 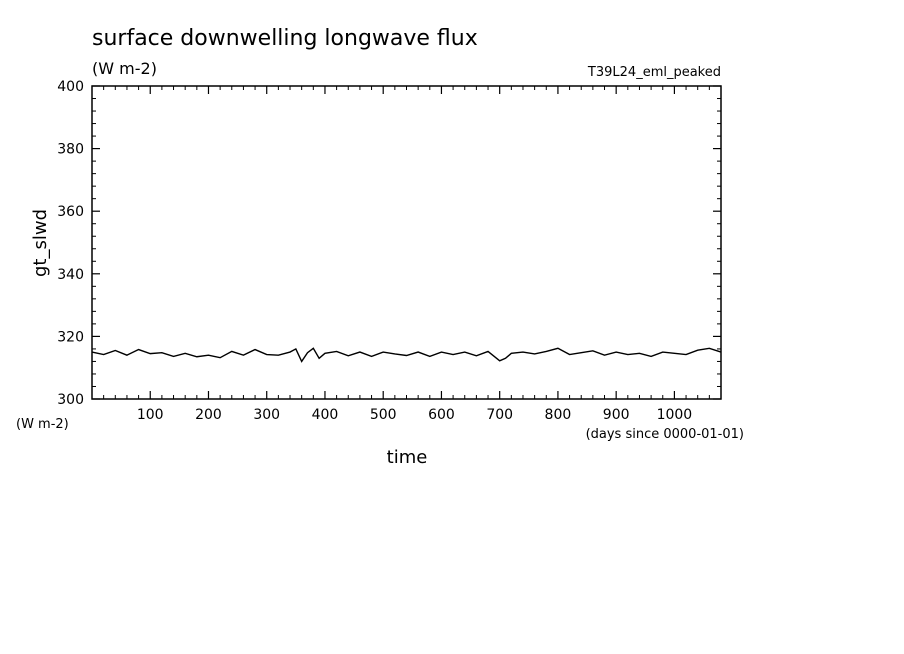 I want to click on y-tick-label: 400, so click(x=70, y=87).